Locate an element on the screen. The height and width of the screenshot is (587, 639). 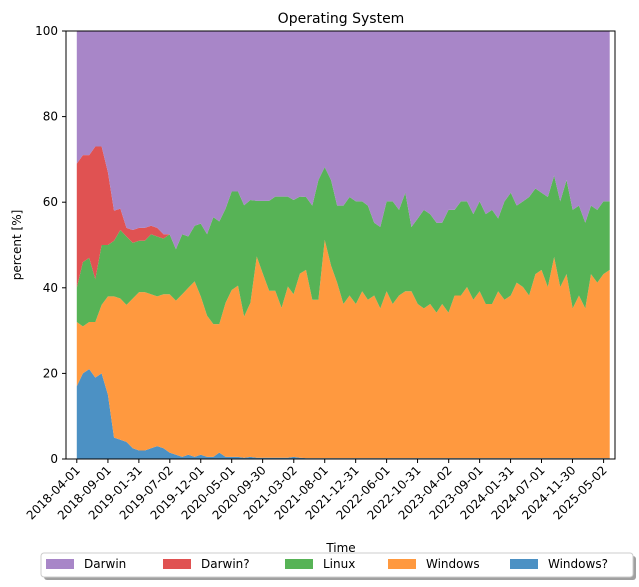
area-windows-unknown is located at coordinates (343, 414).